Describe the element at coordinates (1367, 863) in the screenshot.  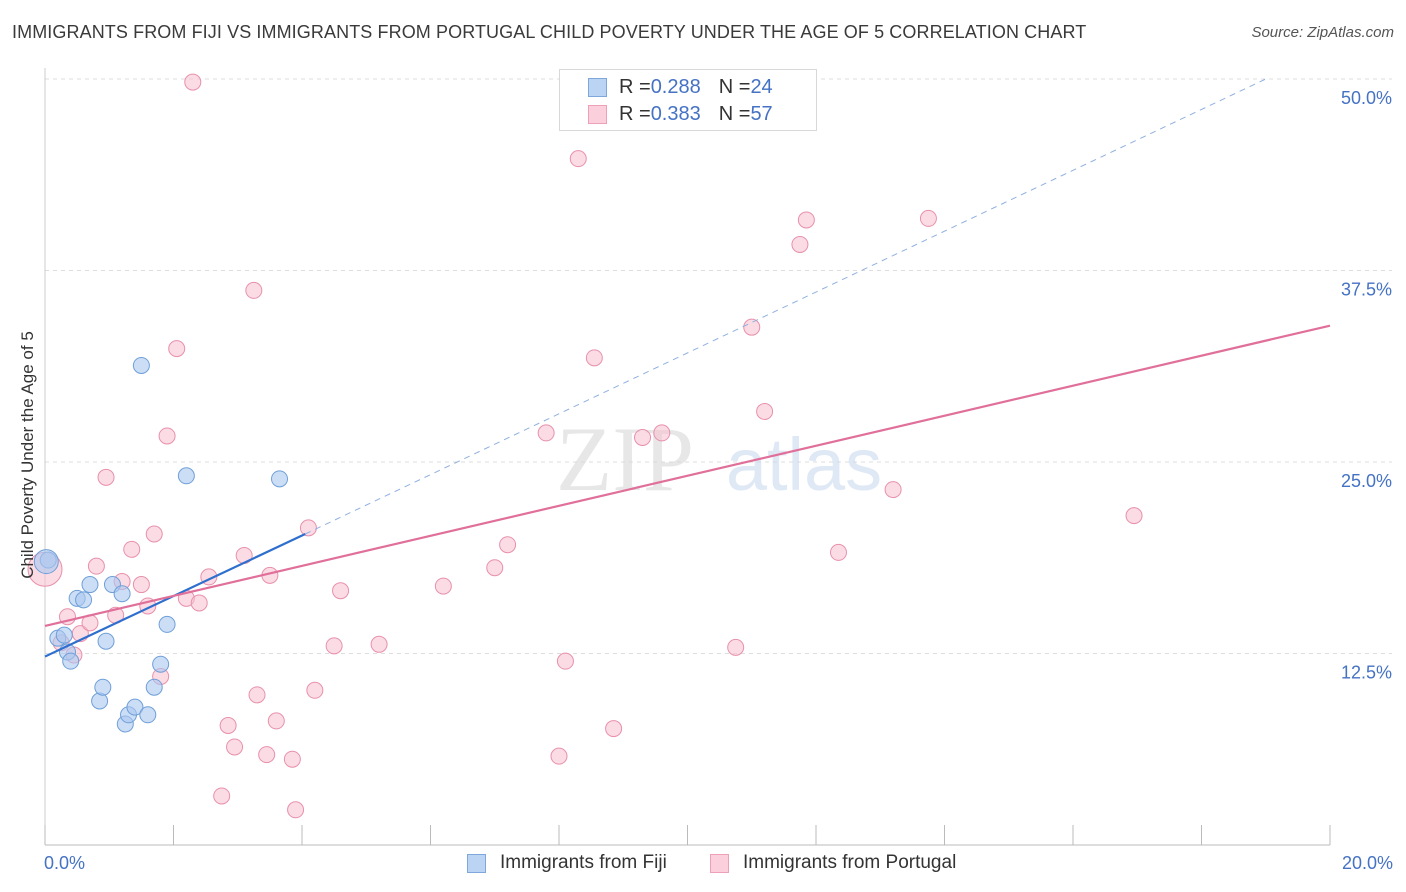
I see `x-tick-label-1: 20.0%` at that location.